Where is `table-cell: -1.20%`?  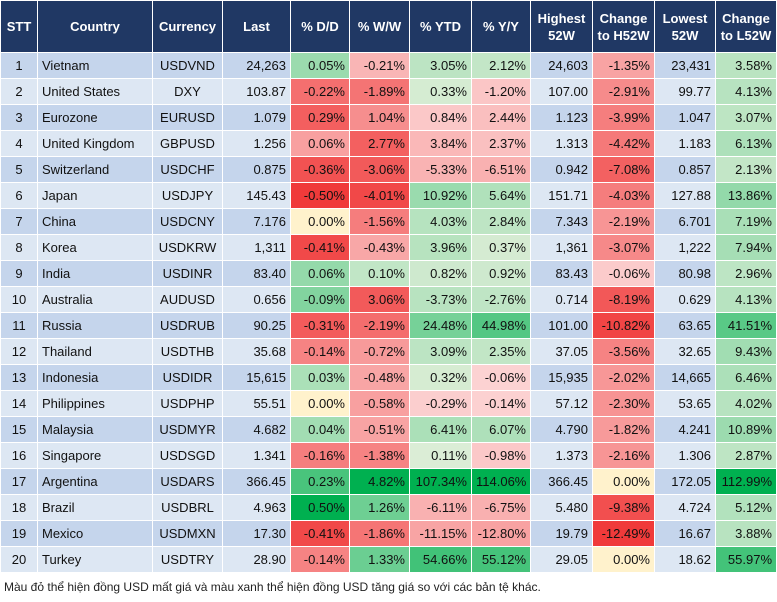 table-cell: -1.20% is located at coordinates (501, 91).